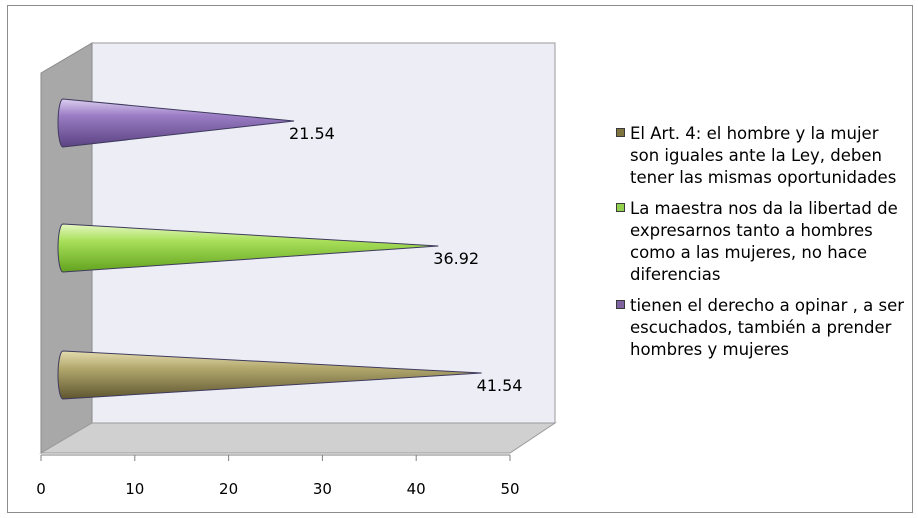 This screenshot has height=518, width=918. What do you see at coordinates (41, 489) in the screenshot?
I see `x-tick-label: 0` at bounding box center [41, 489].